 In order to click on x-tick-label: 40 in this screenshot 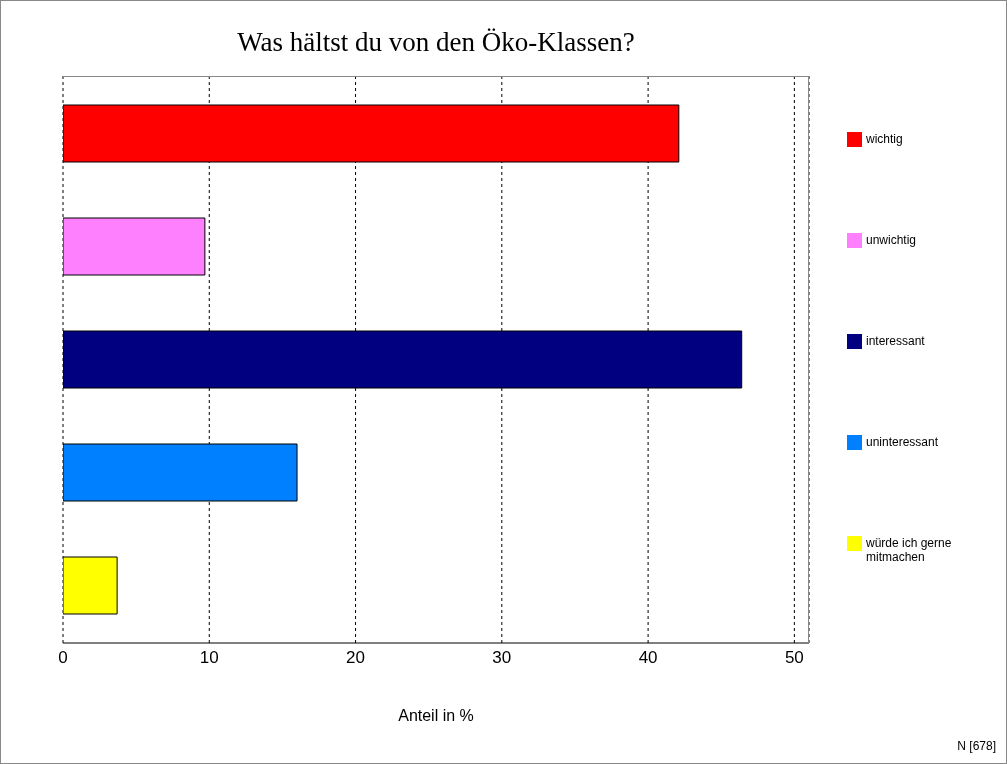, I will do `click(648, 658)`.